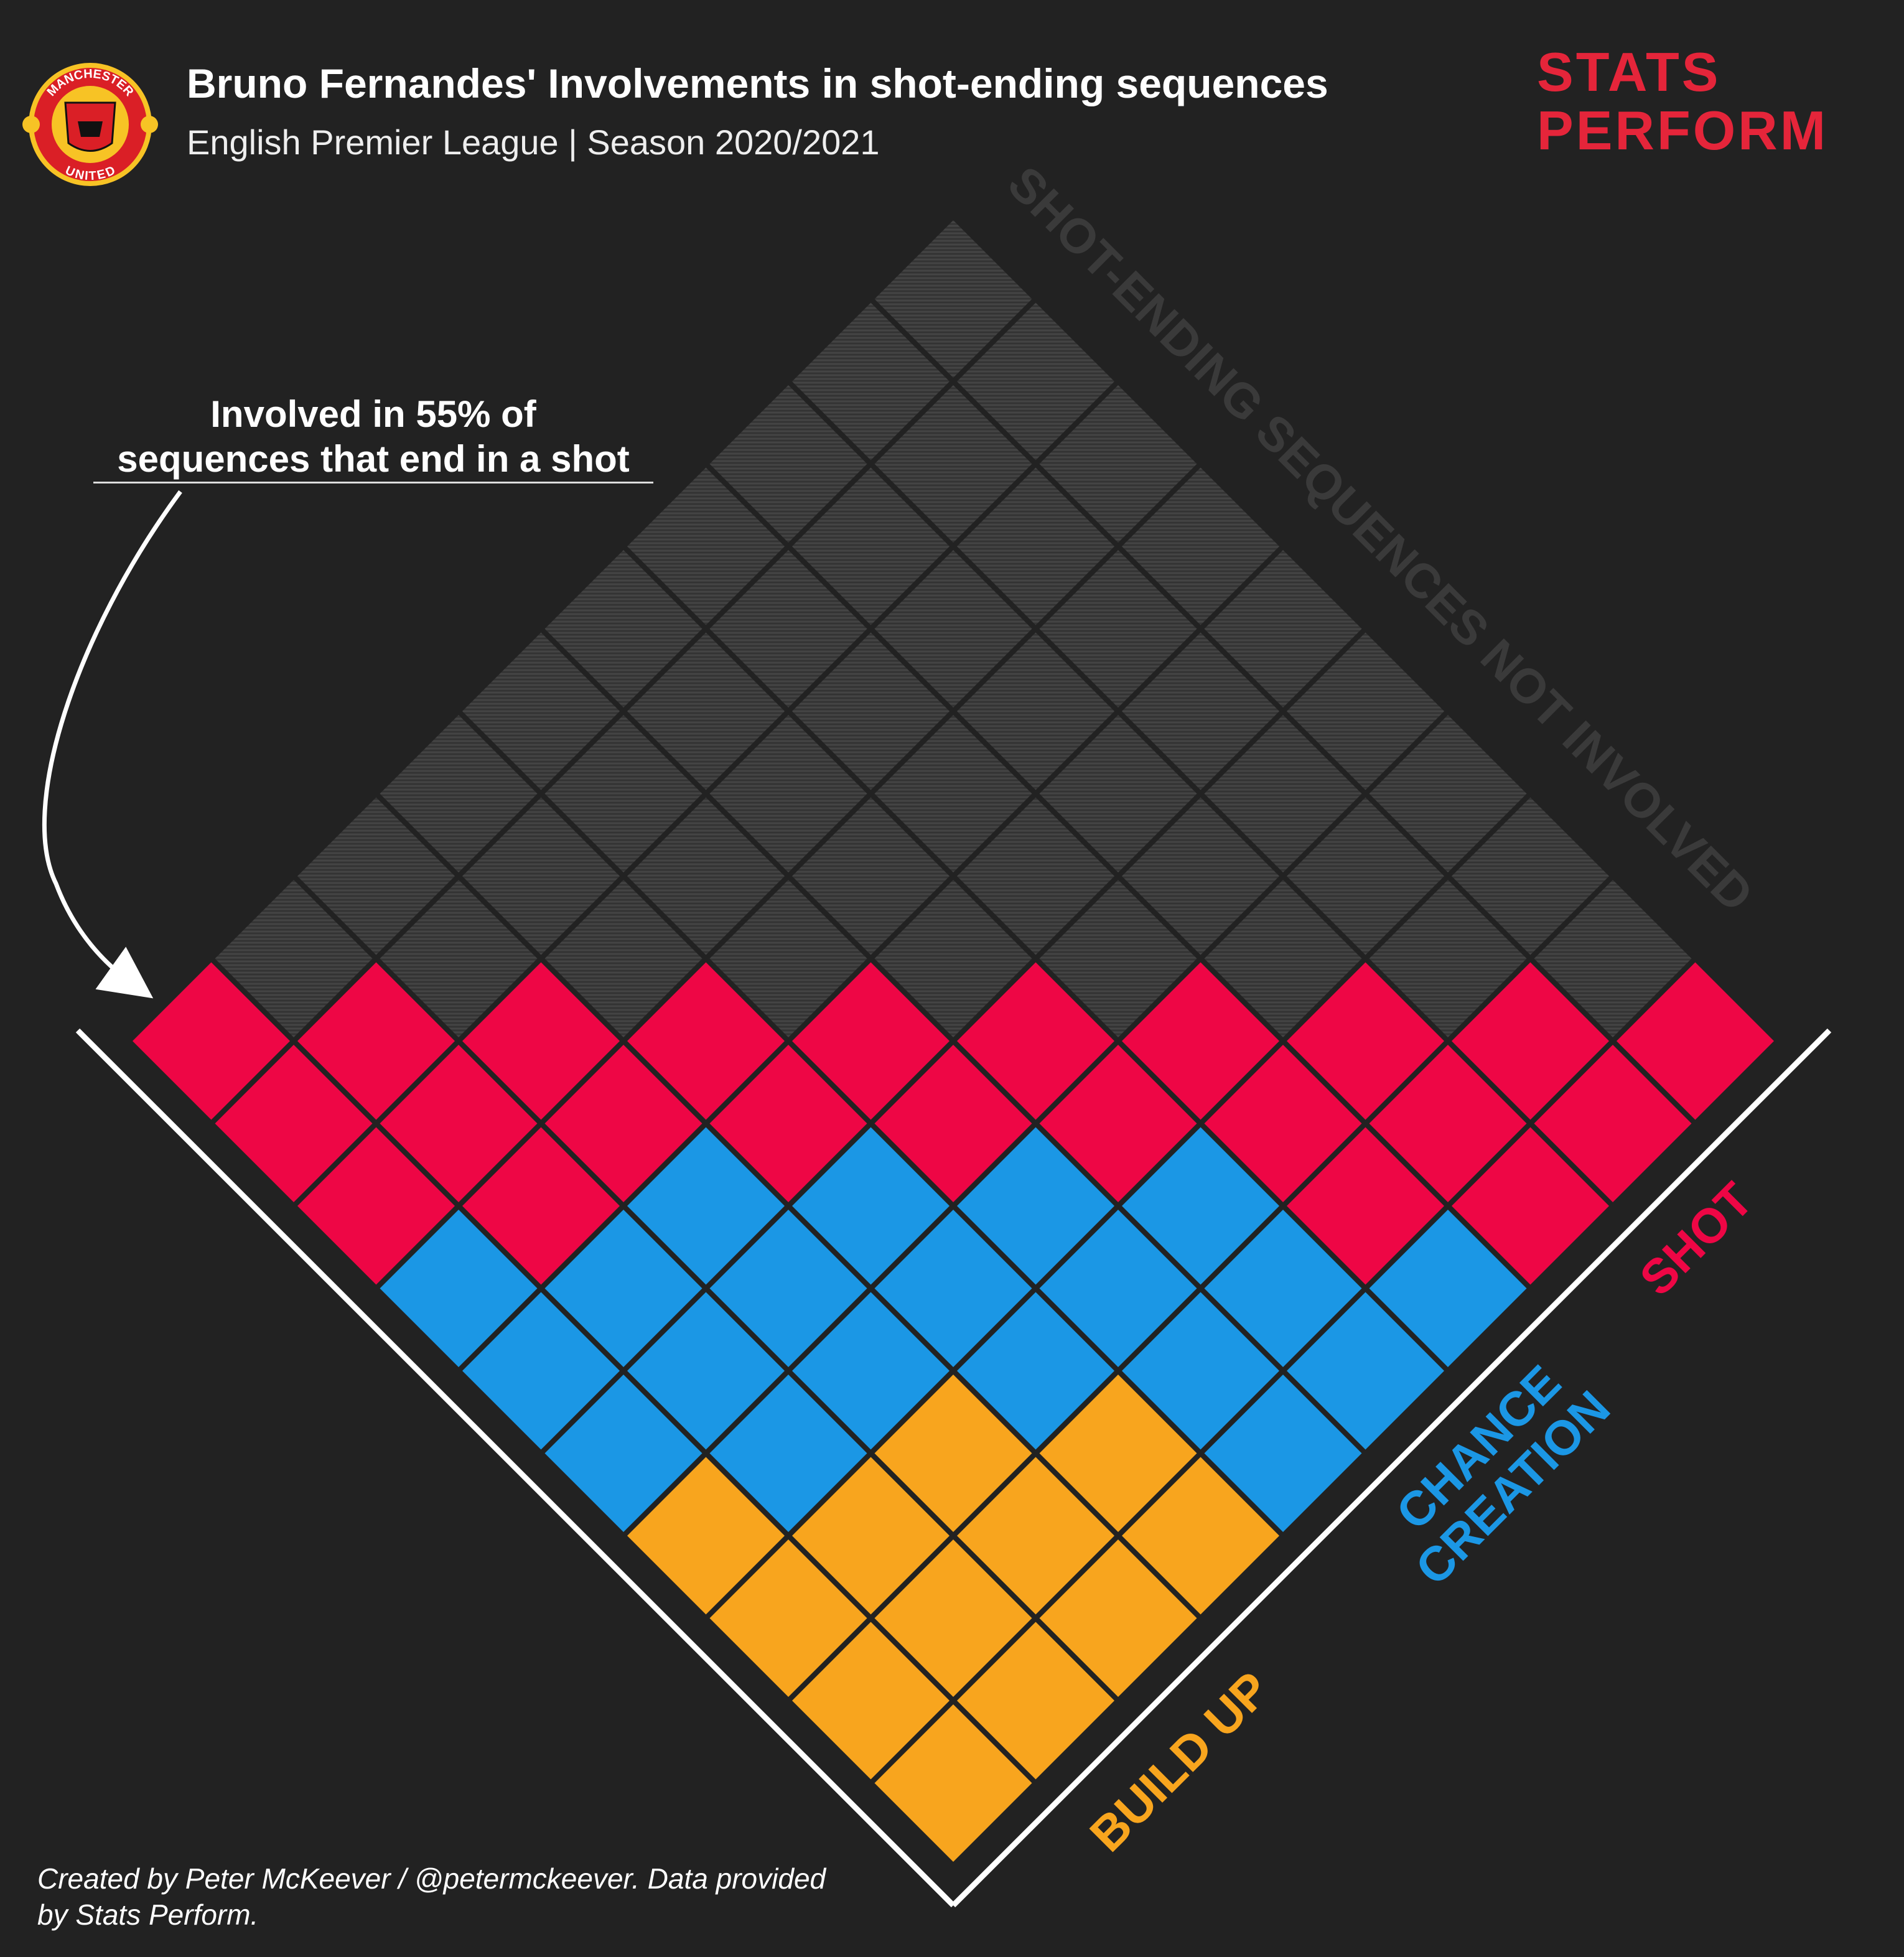 This screenshot has height=1957, width=1904. What do you see at coordinates (1683, 130) in the screenshot?
I see `brand-line-2: PERFORM` at bounding box center [1683, 130].